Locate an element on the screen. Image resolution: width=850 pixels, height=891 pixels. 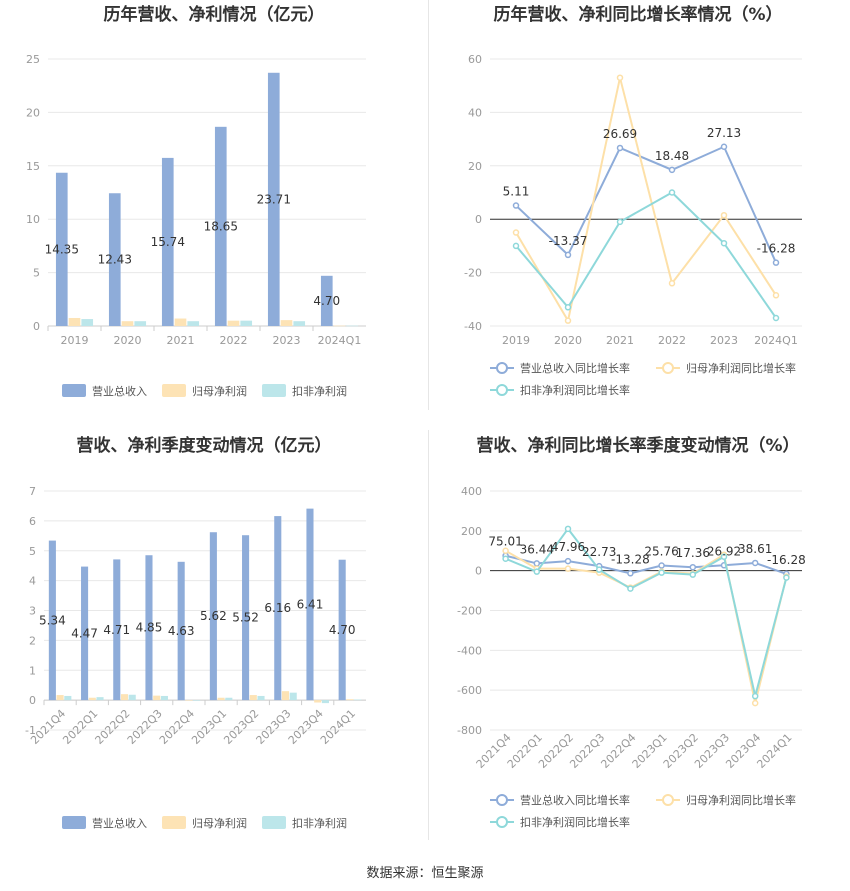
legend-label: 扣非净利润同比增长率 is located at coordinates (575, 390).